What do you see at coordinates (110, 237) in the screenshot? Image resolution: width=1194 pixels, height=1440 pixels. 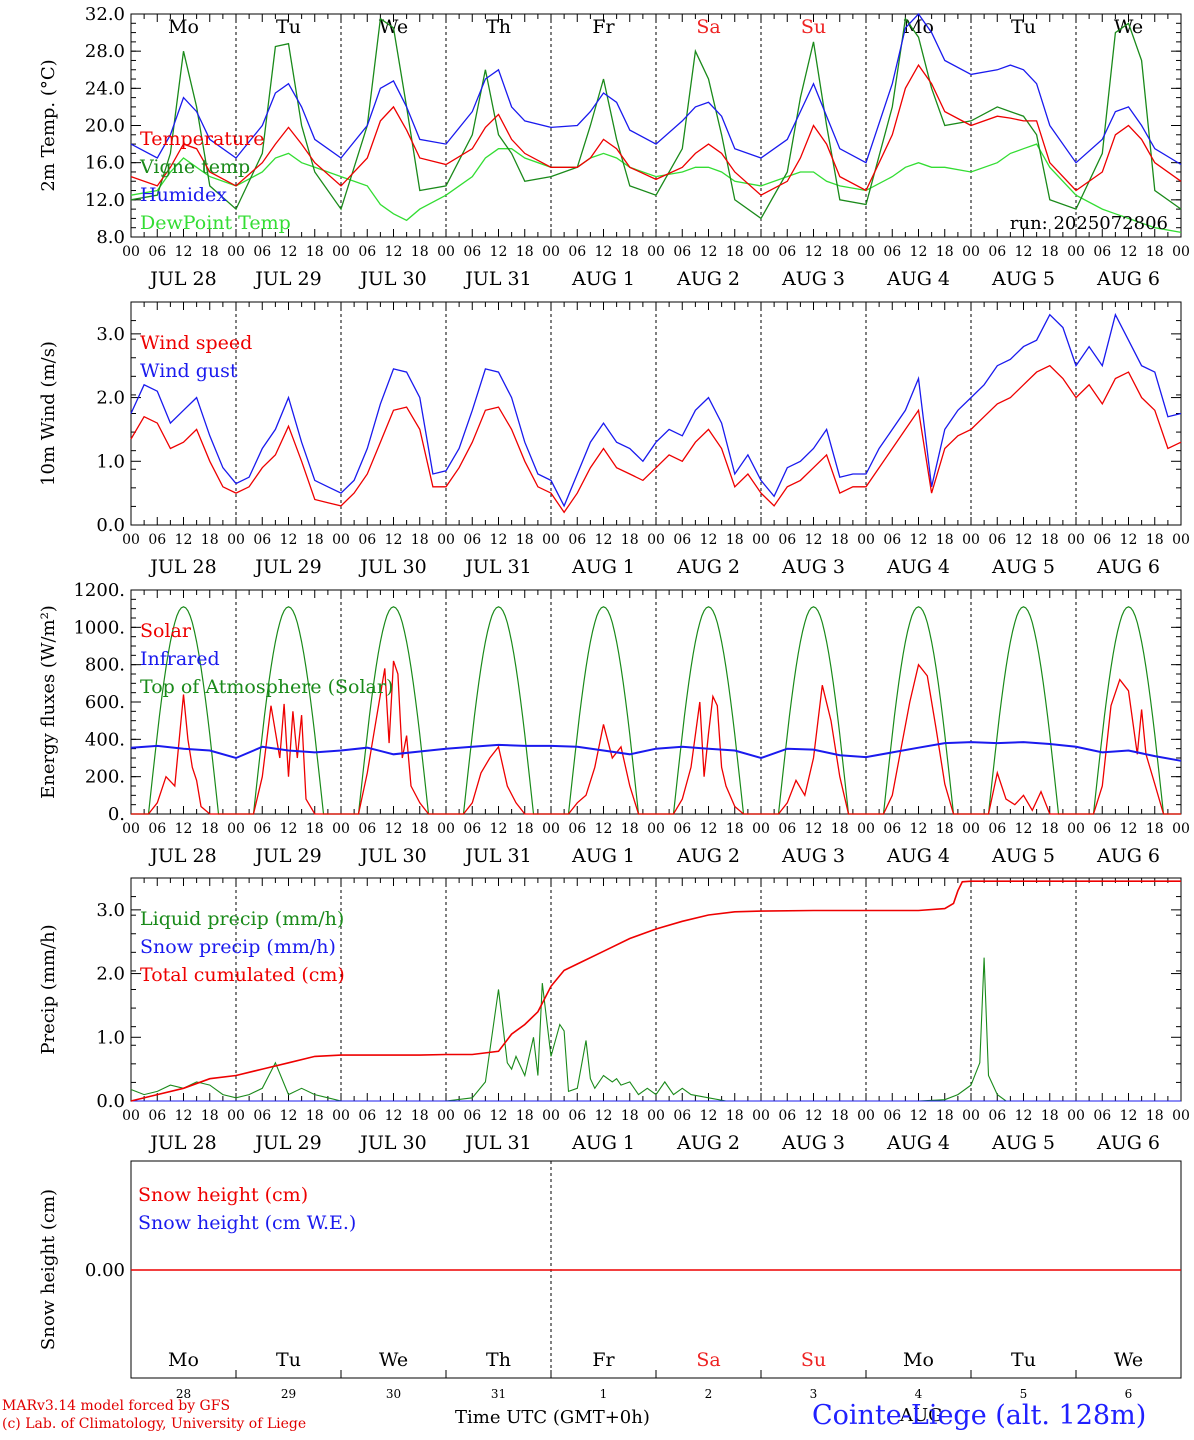 I see `y-tick-label: 8.0` at bounding box center [110, 237].